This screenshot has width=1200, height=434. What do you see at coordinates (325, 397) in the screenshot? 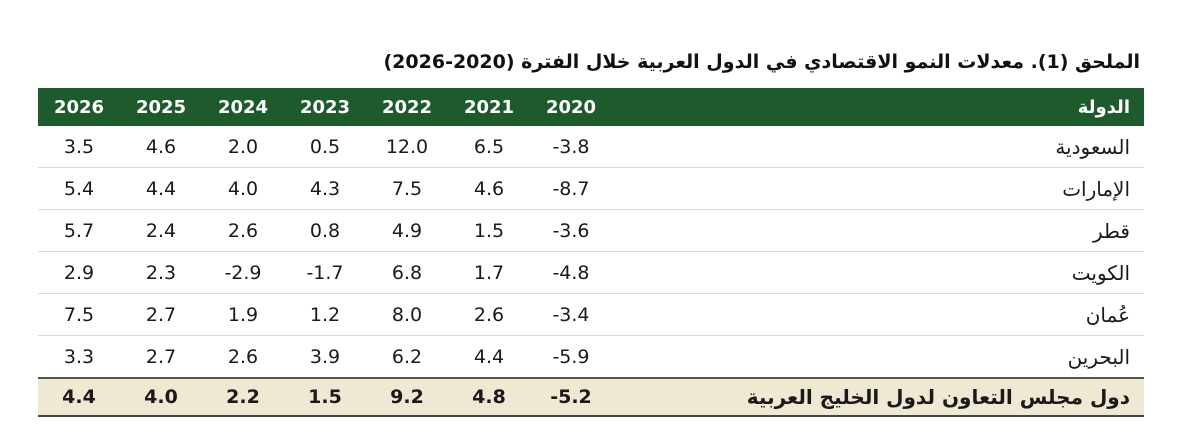
I see `total-value: 1.5` at bounding box center [325, 397].